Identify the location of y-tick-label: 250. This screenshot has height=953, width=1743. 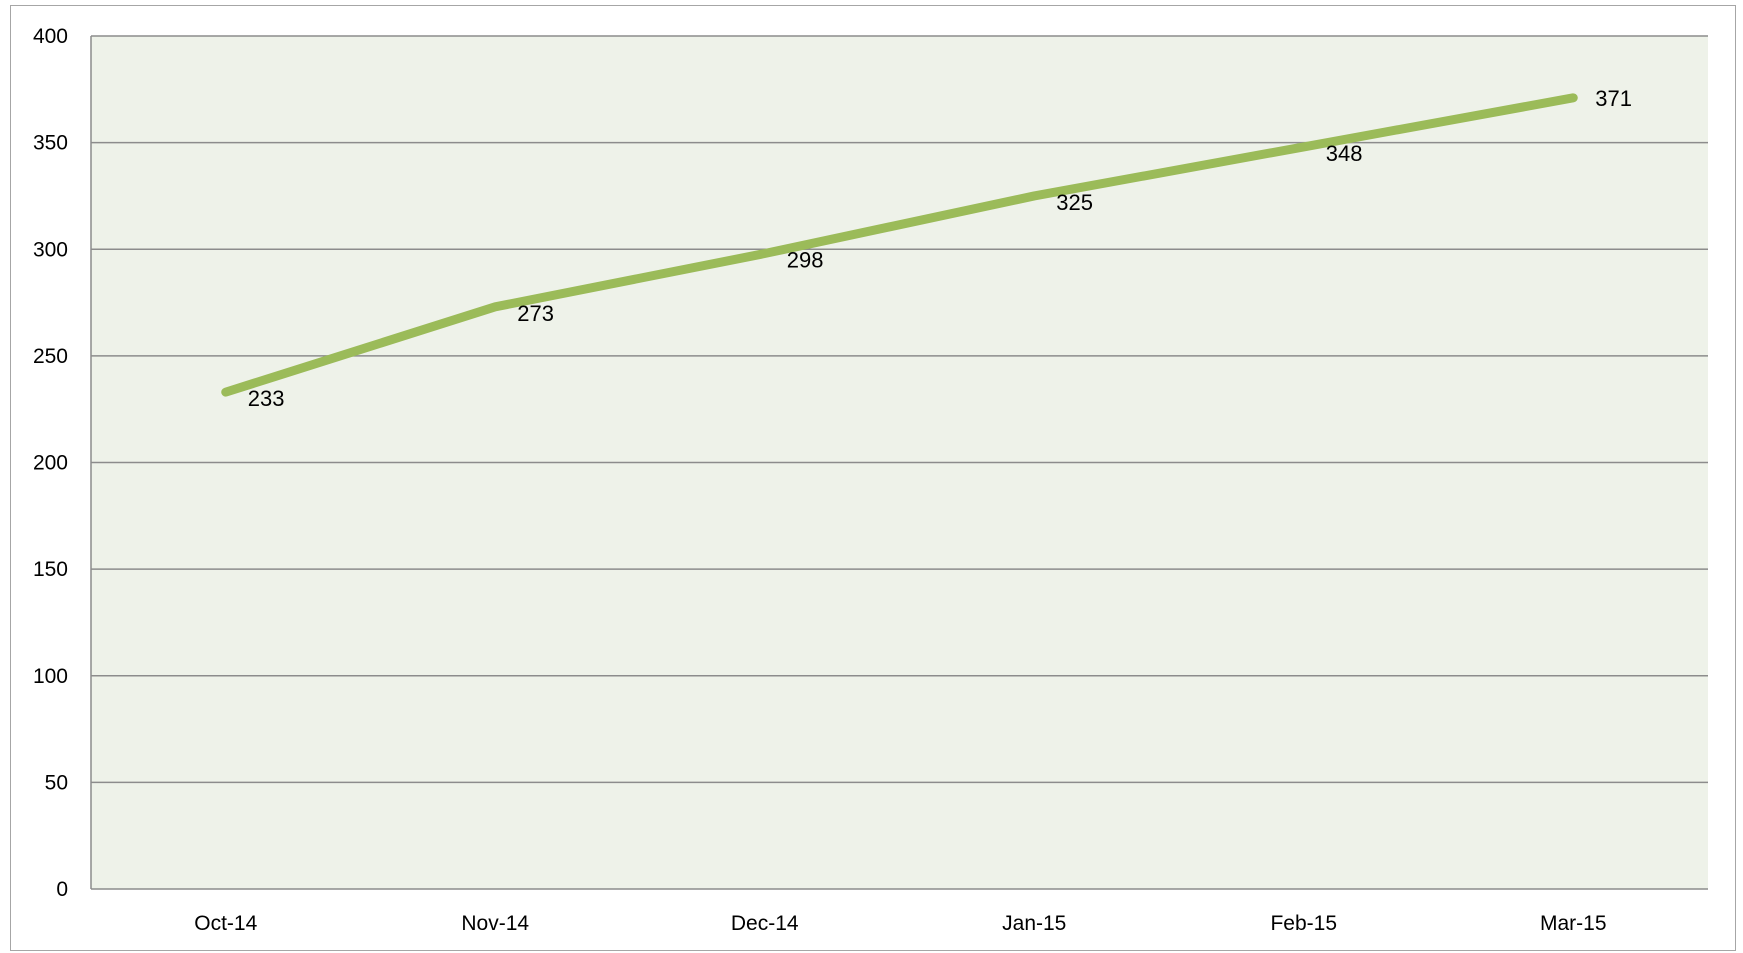
(50, 356).